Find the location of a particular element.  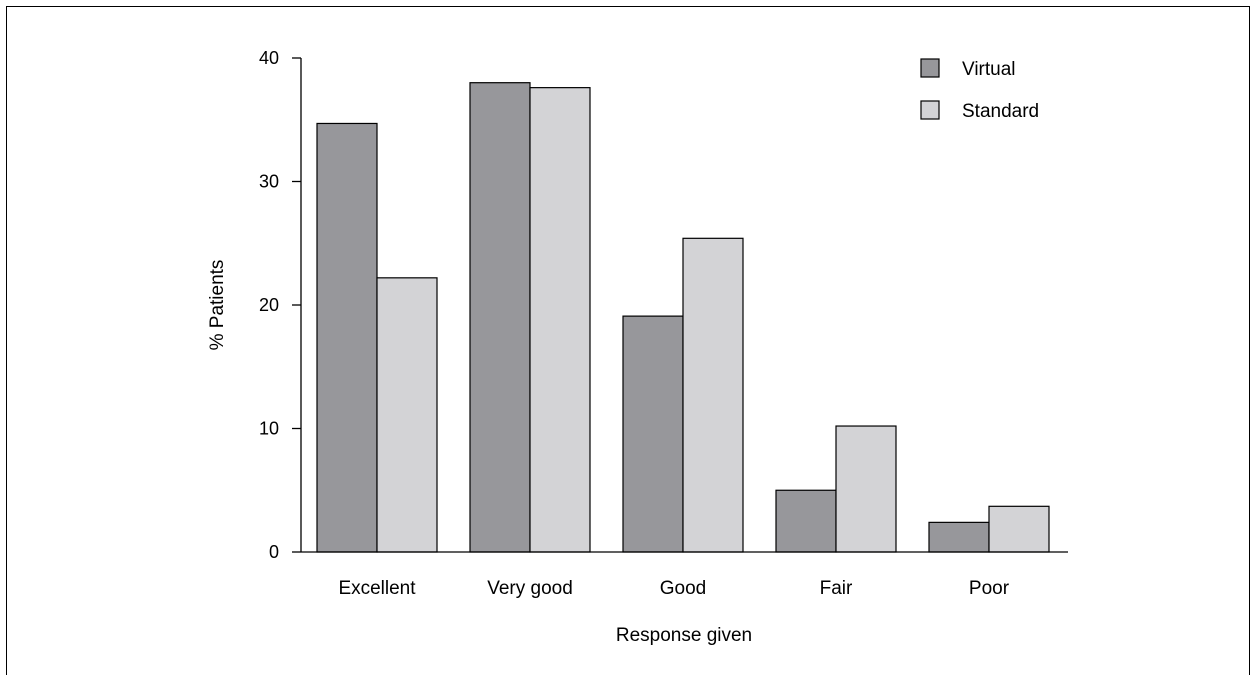

bar-virtual-good is located at coordinates (653, 434).